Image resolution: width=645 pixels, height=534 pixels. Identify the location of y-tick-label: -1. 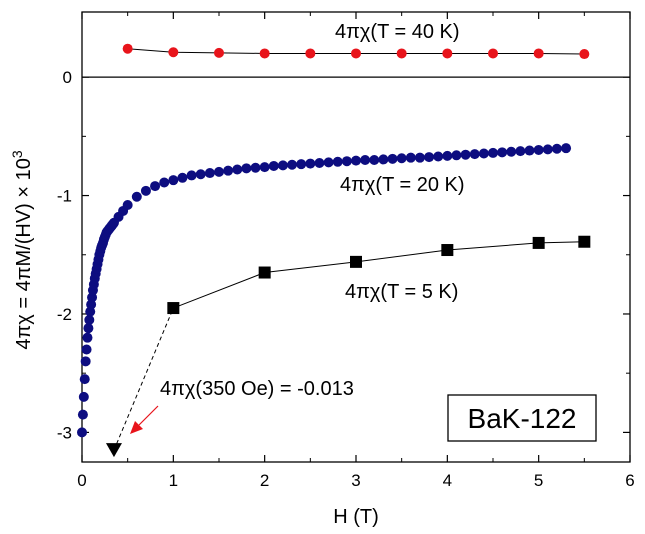
(64, 196).